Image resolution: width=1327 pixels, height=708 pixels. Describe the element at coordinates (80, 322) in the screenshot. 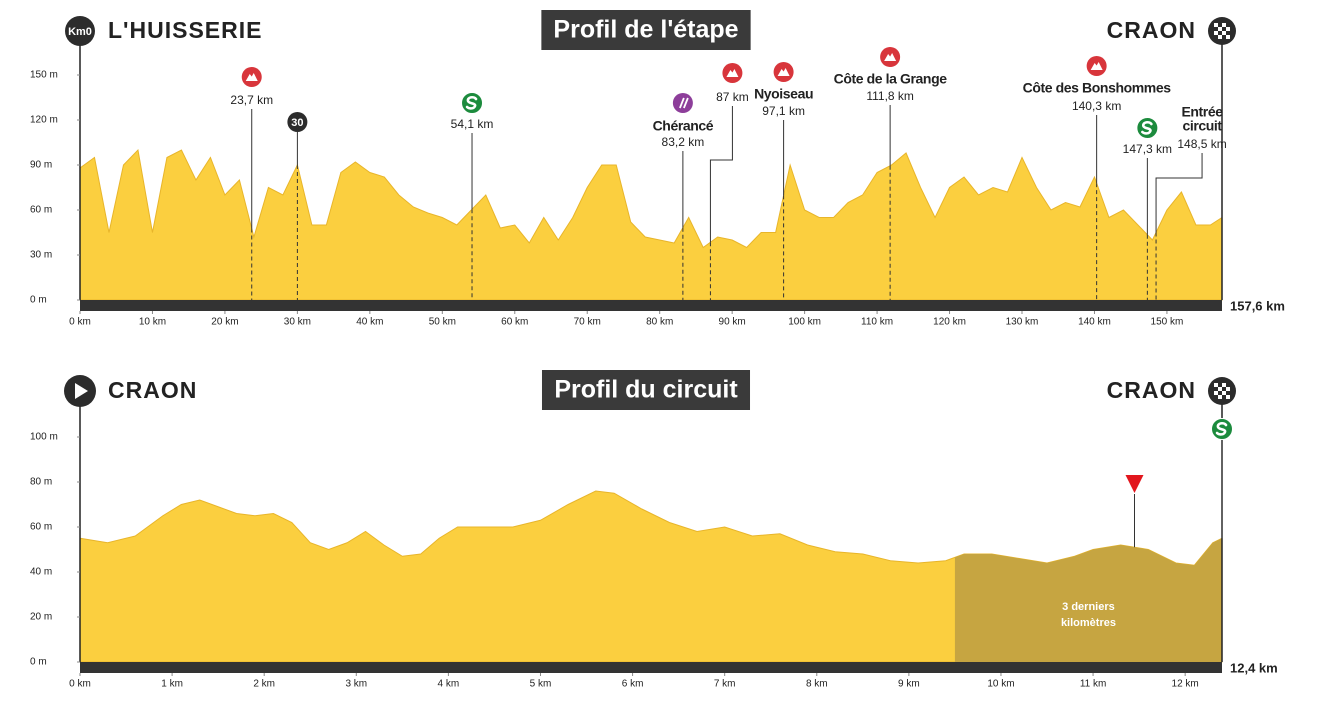

I see `x-tick-label: 0 km` at that location.